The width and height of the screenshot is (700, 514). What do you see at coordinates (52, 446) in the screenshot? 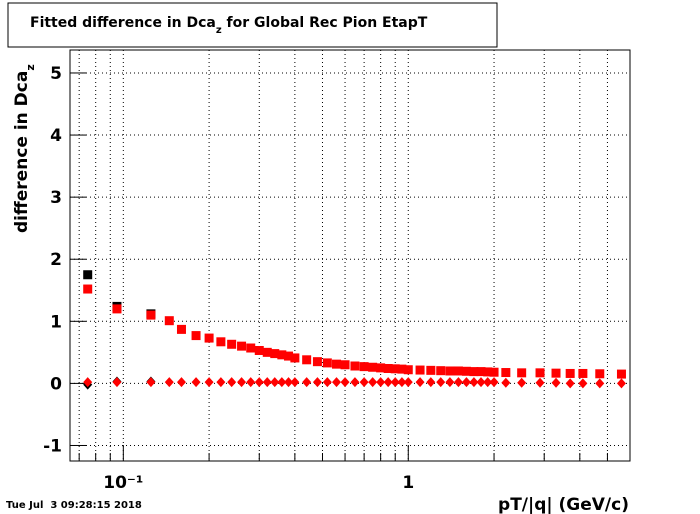
I see `y-tick-label: -1` at bounding box center [52, 446].